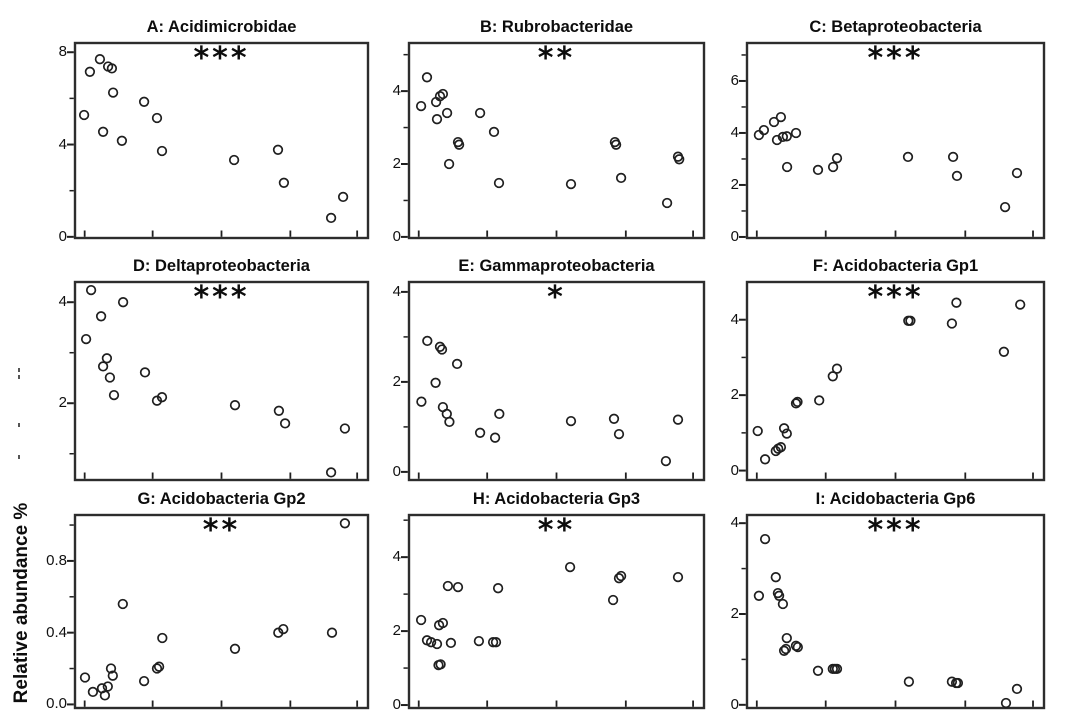 The width and height of the screenshot is (1077, 727). Describe the element at coordinates (895, 611) in the screenshot. I see `plot-box-I` at that location.